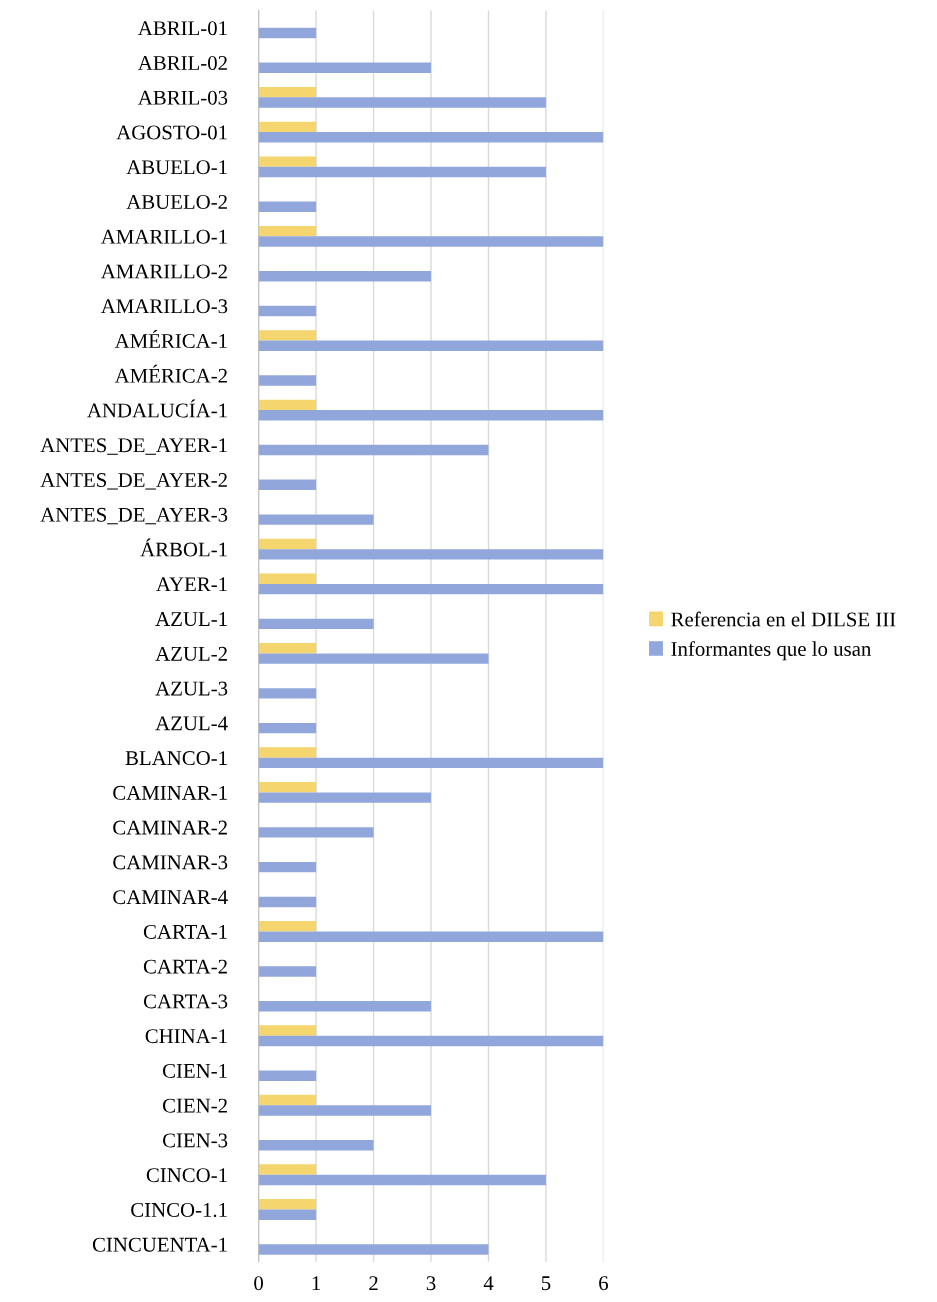  I want to click on y-tick-label: CAMINAR-1, so click(170, 792).